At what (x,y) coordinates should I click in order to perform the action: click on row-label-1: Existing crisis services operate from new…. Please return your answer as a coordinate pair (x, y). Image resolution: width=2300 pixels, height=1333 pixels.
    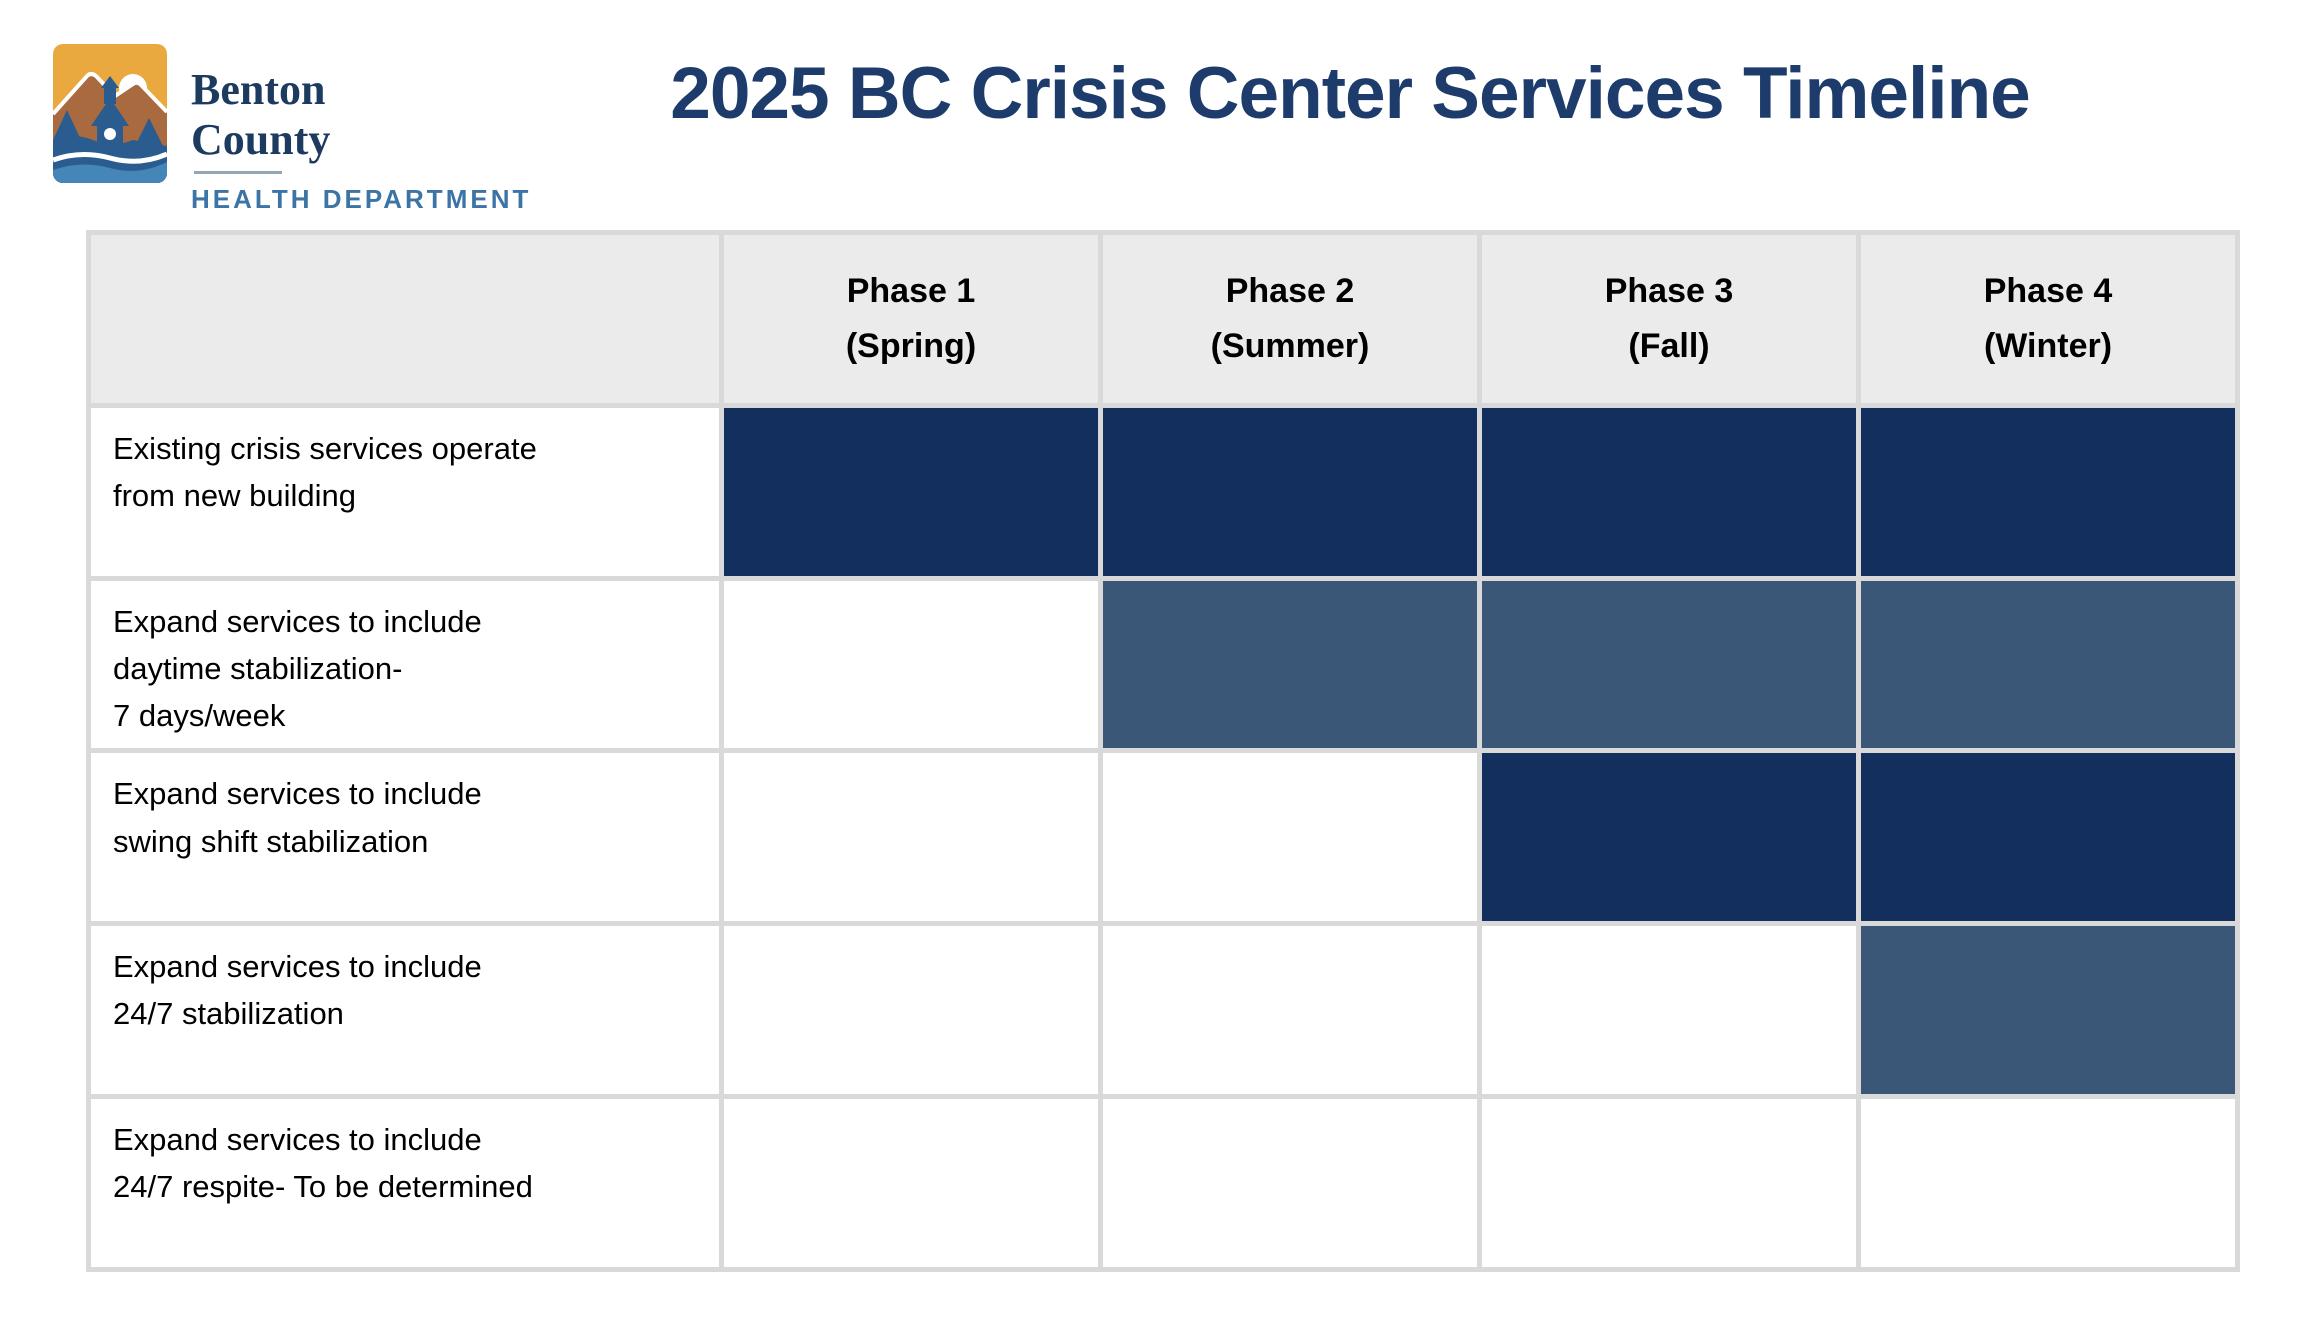
    Looking at the image, I should click on (405, 491).